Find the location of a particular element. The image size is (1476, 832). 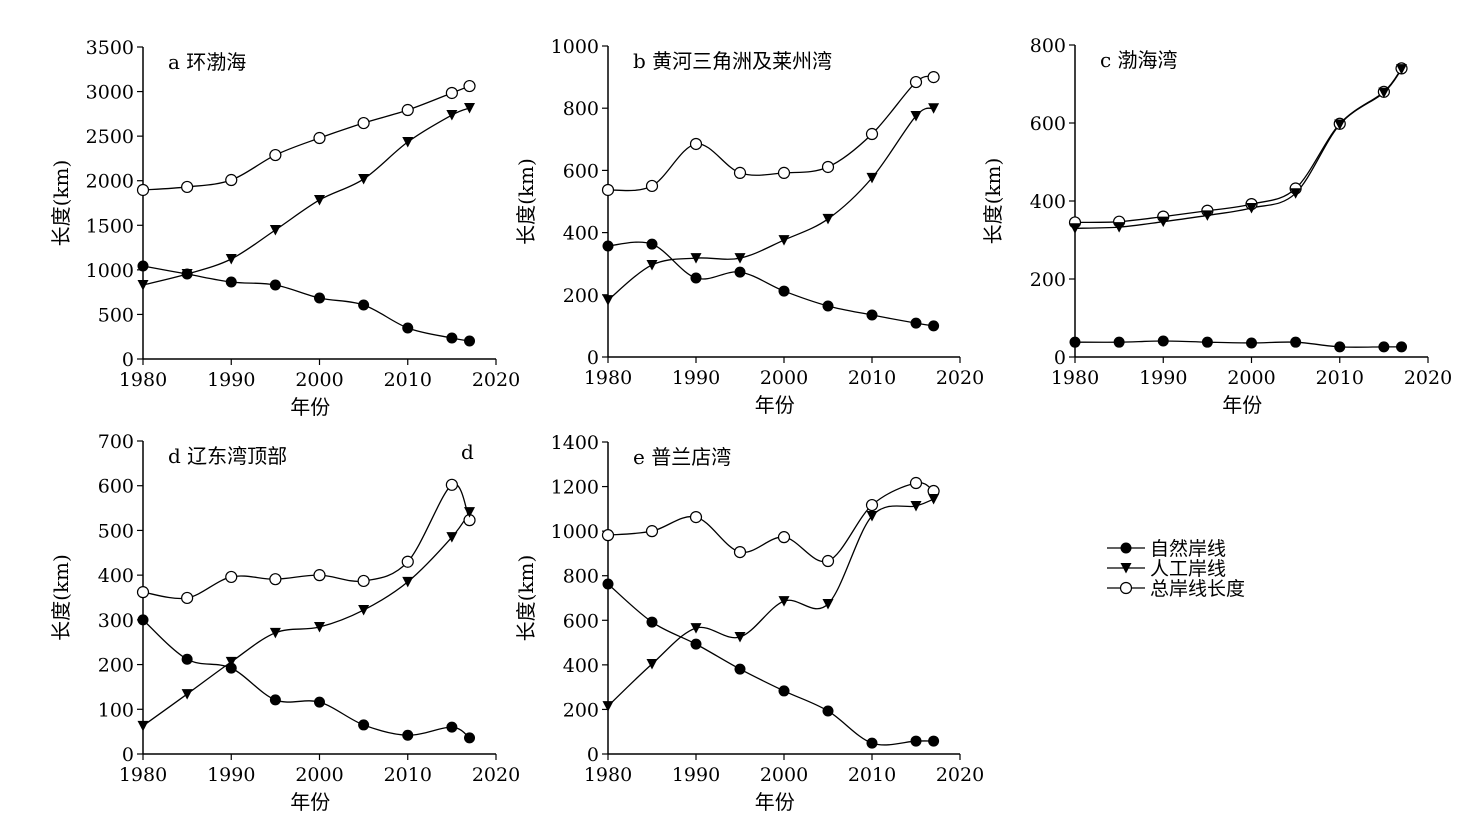

legend-label-total: 总岸线长度 is located at coordinates (1197, 589).